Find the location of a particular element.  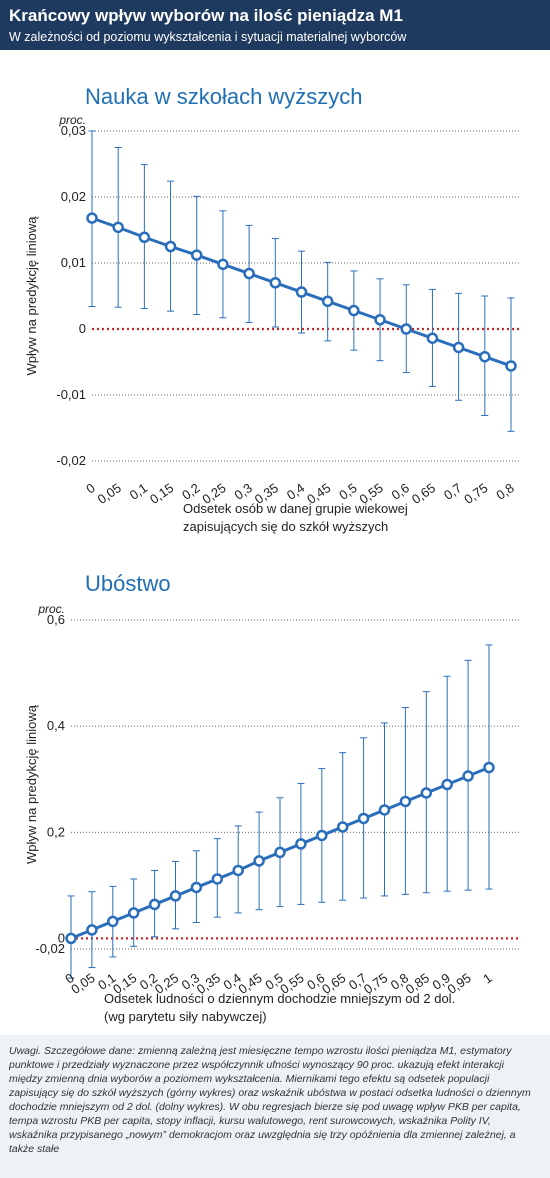

x-tick-label: 0,65 is located at coordinates (423, 493).